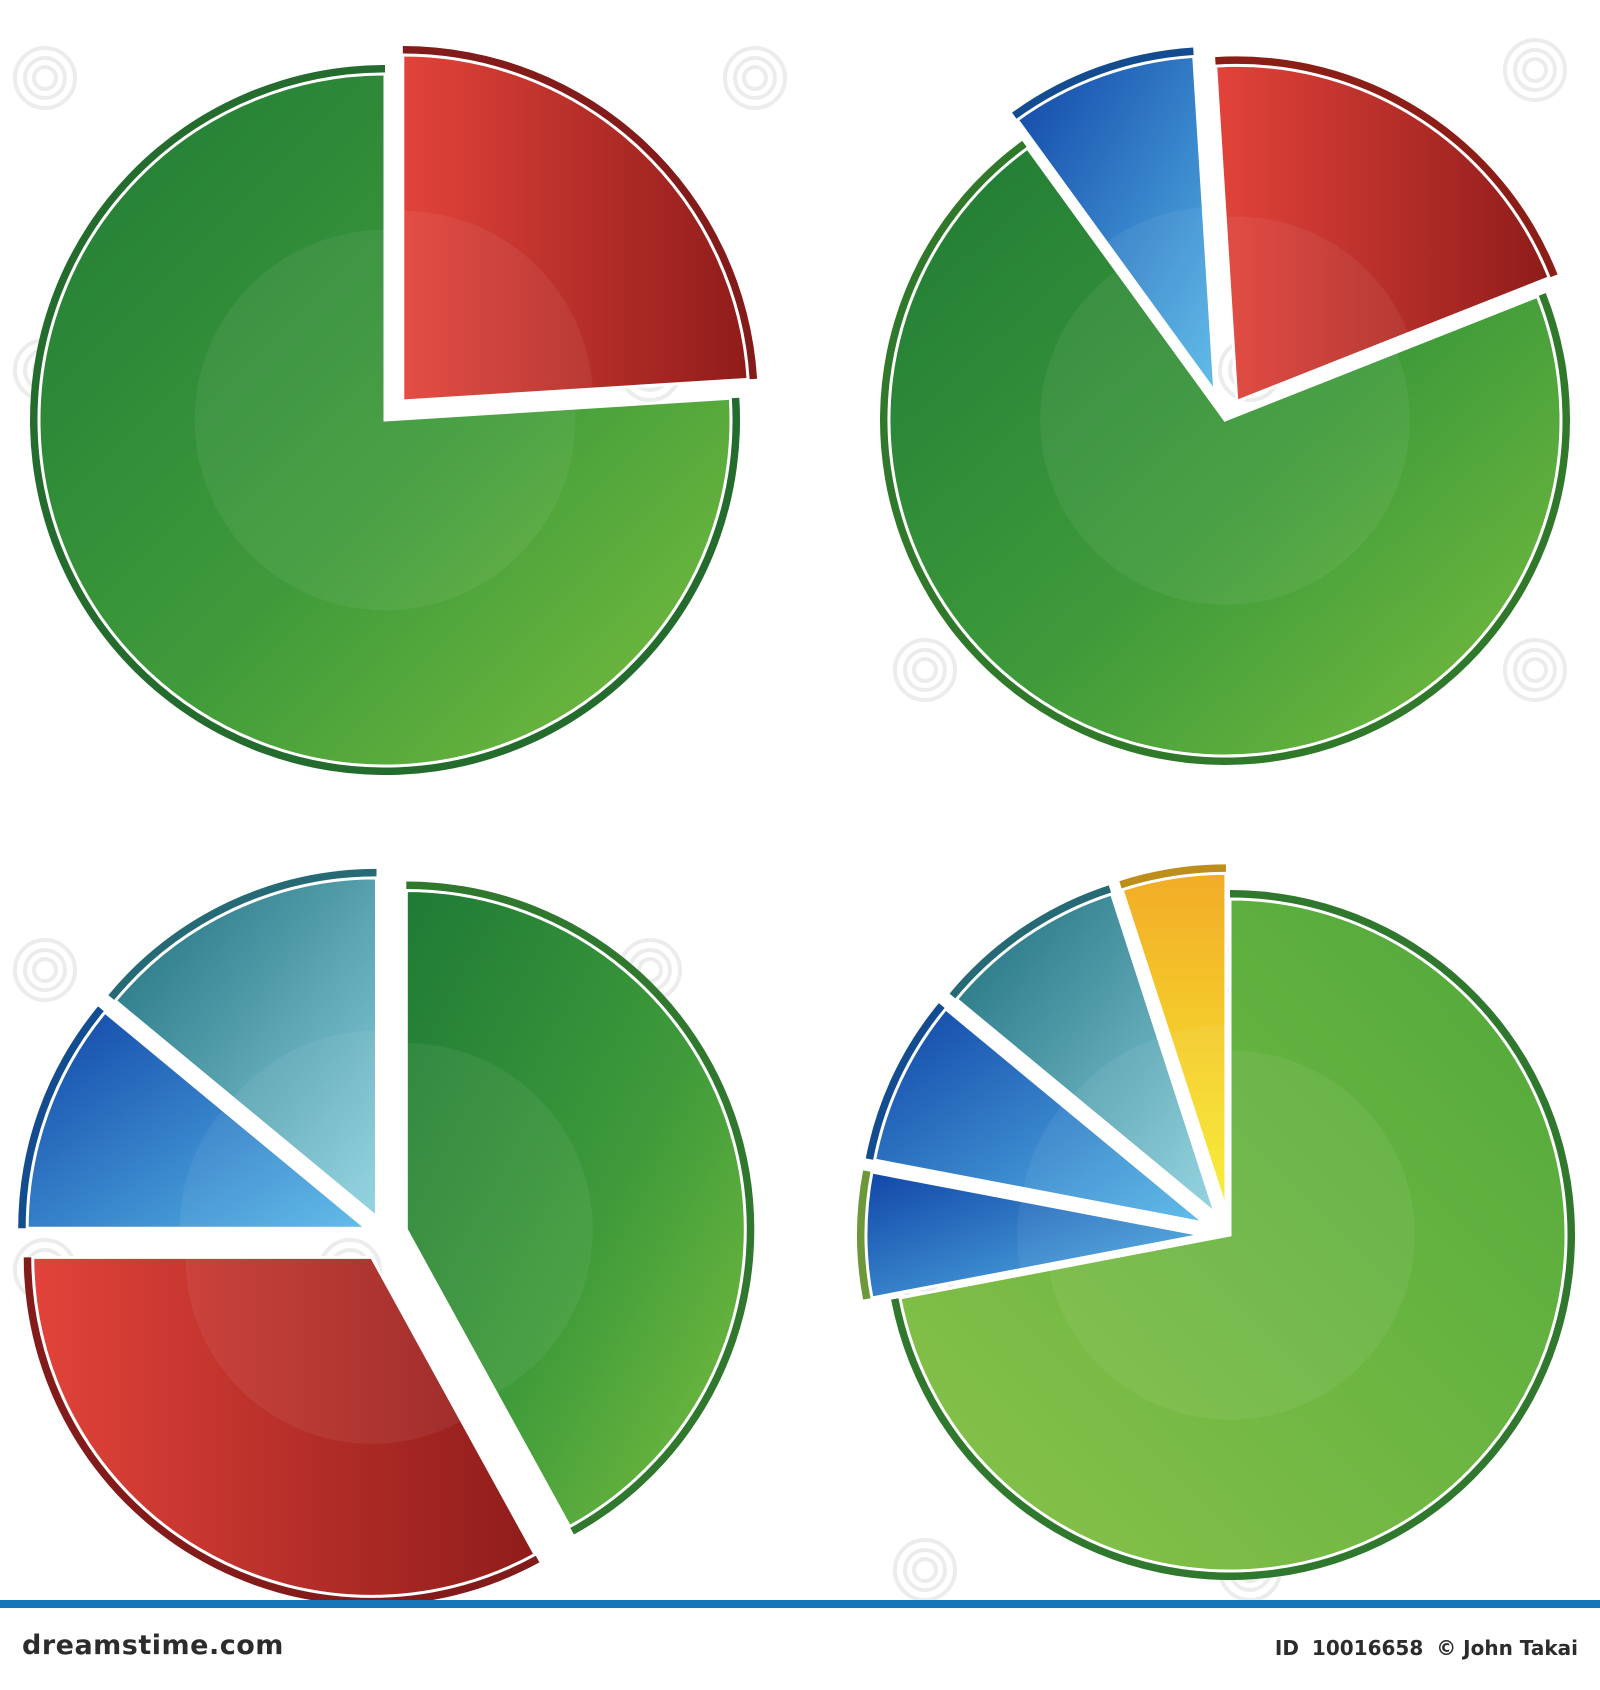 This screenshot has width=1600, height=1690. What do you see at coordinates (1286, 1648) in the screenshot?
I see `id-label: ID` at bounding box center [1286, 1648].